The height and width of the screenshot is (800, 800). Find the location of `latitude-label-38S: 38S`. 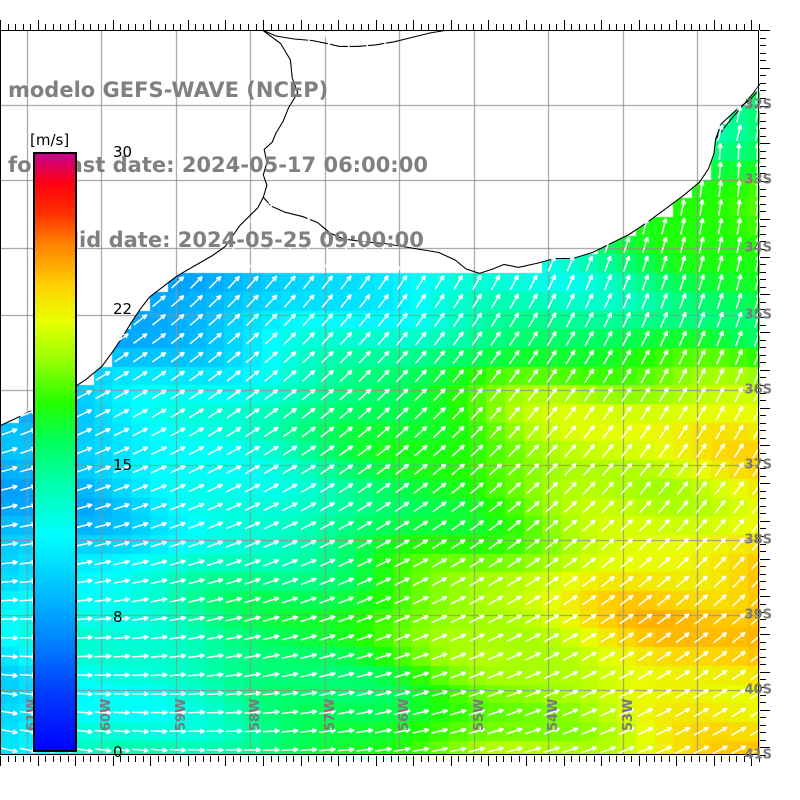

latitude-label-38S: 38S is located at coordinates (758, 540).